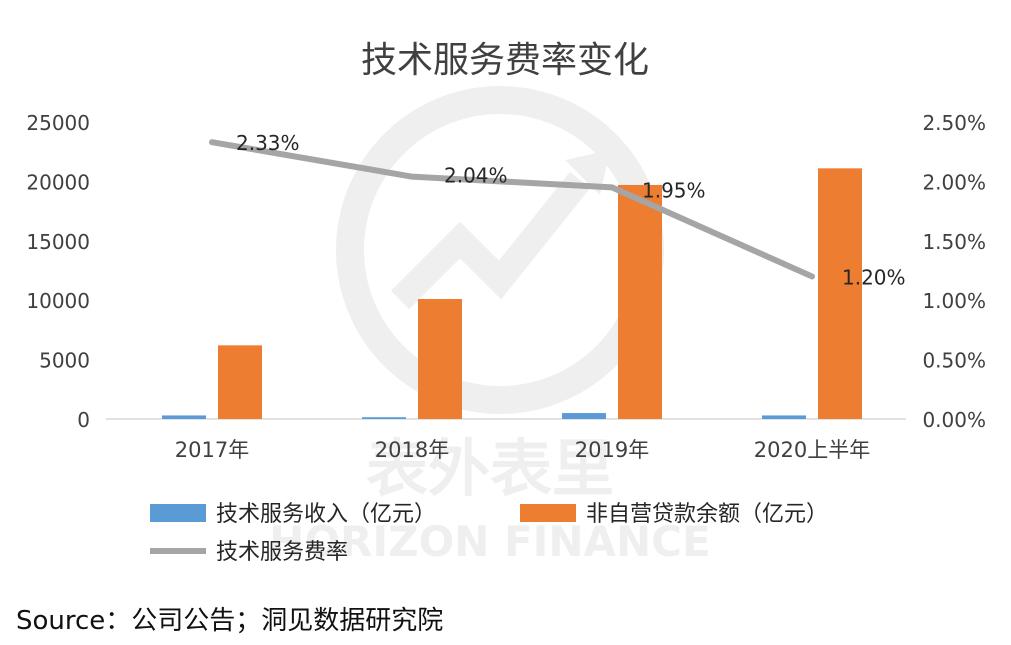 This screenshot has width=1011, height=645. What do you see at coordinates (282, 552) in the screenshot?
I see `legend-label-rate: 技术服务费率` at bounding box center [282, 552].